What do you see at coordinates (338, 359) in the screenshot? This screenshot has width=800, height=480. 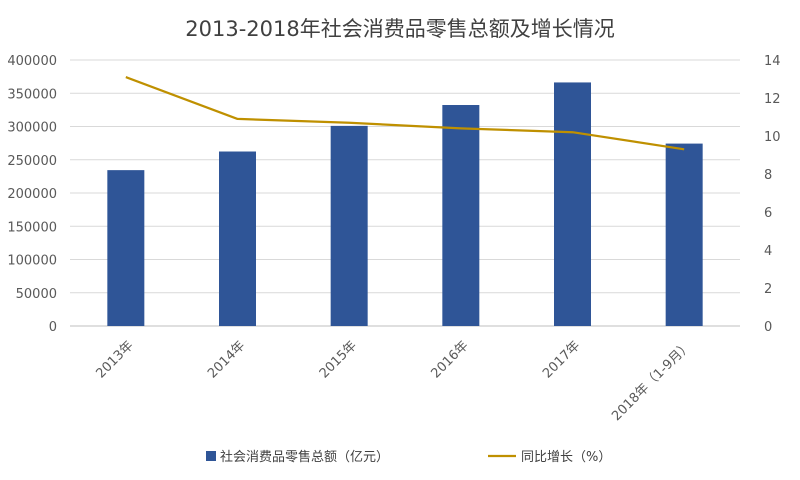 I see `x-tick-label: 2015年` at bounding box center [338, 359].